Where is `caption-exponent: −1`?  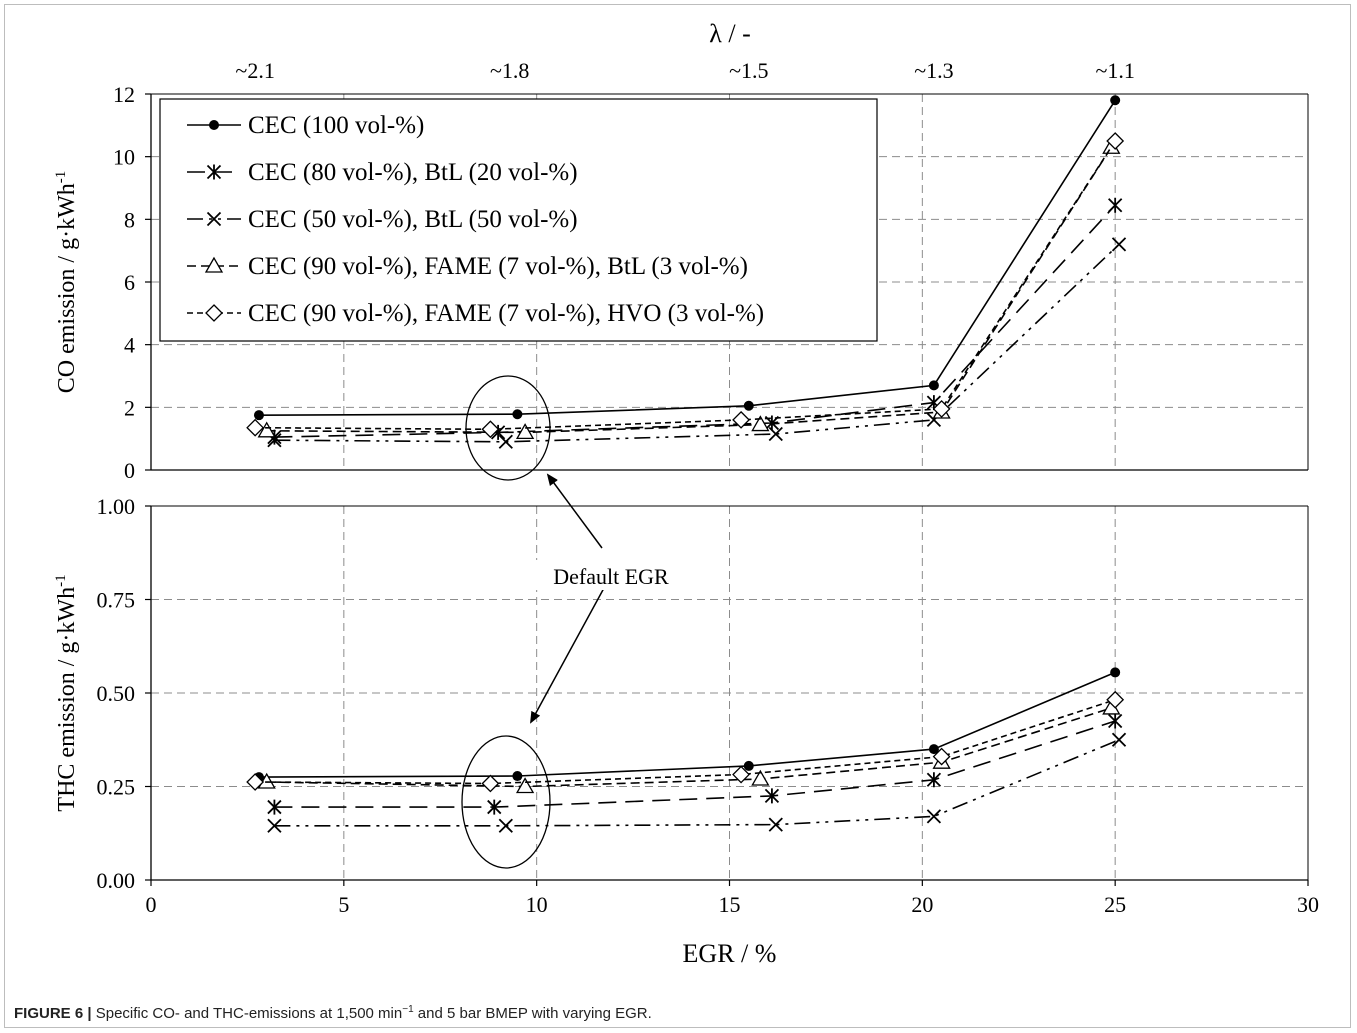 caption-exponent: −1 is located at coordinates (408, 1009).